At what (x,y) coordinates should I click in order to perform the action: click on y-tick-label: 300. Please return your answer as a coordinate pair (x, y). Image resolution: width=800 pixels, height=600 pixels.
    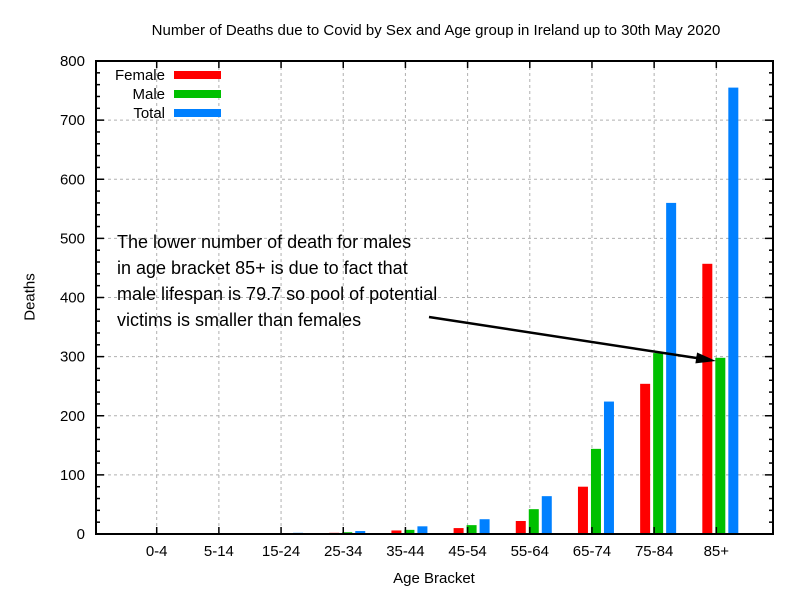
    Looking at the image, I should click on (72, 357).